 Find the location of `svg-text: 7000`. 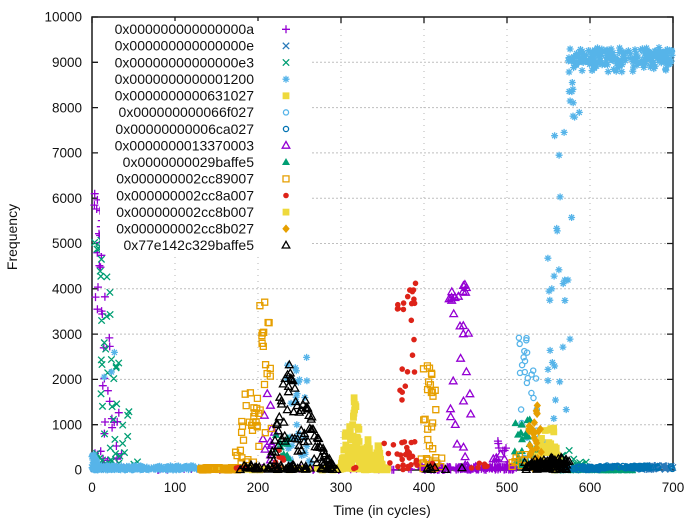

svg-text: 7000 is located at coordinates (67, 153).